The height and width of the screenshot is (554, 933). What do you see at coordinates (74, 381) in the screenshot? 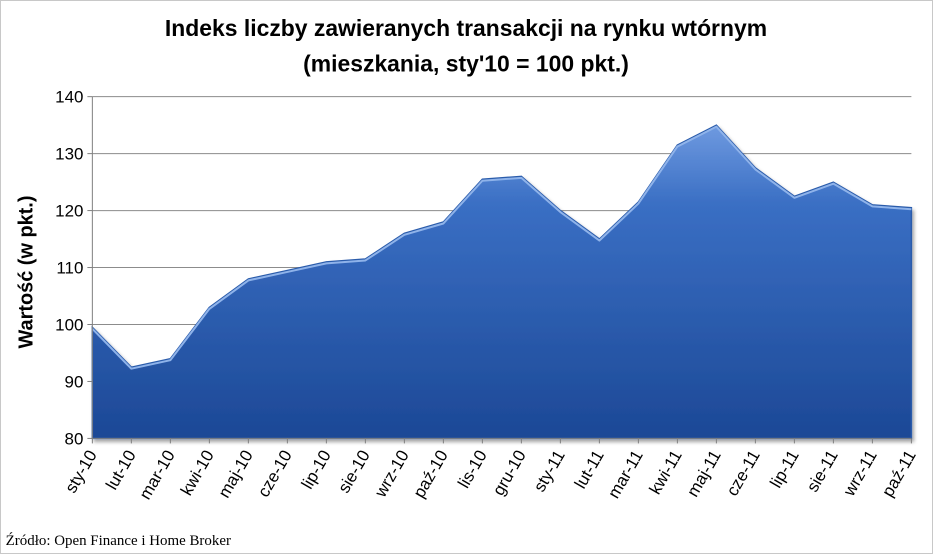
I see `y-tick-90: 90` at bounding box center [74, 381].